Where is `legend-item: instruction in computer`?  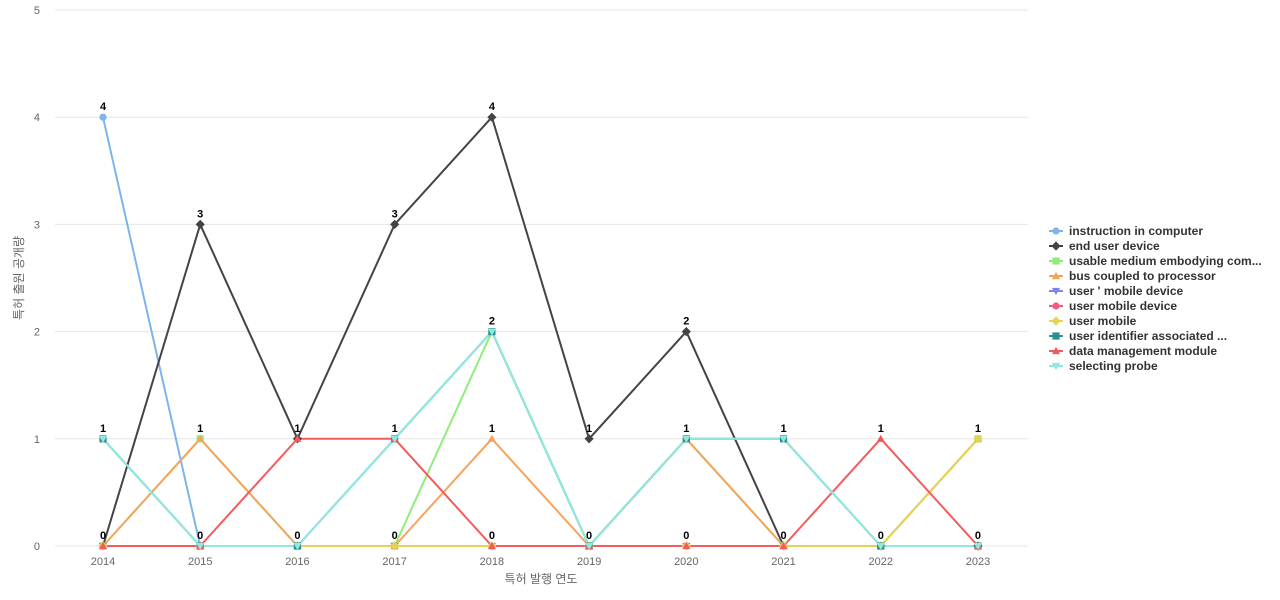
legend-item: instruction in computer is located at coordinates (1136, 231).